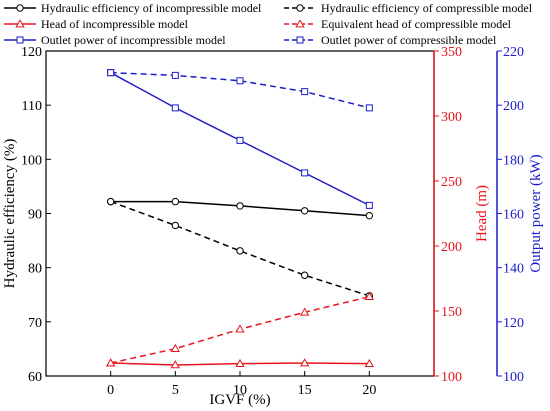 This screenshot has height=411, width=550. What do you see at coordinates (240, 390) in the screenshot?
I see `x-tick-label: 10` at bounding box center [240, 390].